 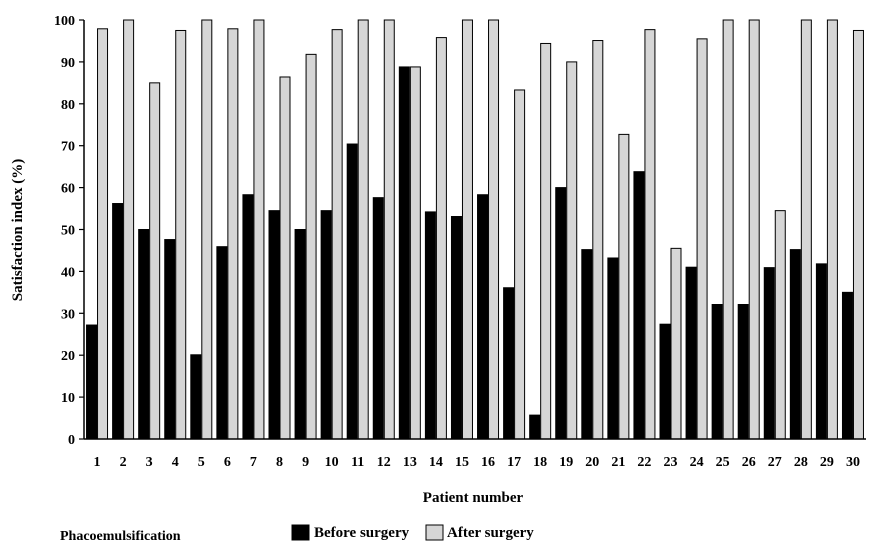 What do you see at coordinates (434, 532) in the screenshot?
I see `legend-swatch-after` at bounding box center [434, 532].